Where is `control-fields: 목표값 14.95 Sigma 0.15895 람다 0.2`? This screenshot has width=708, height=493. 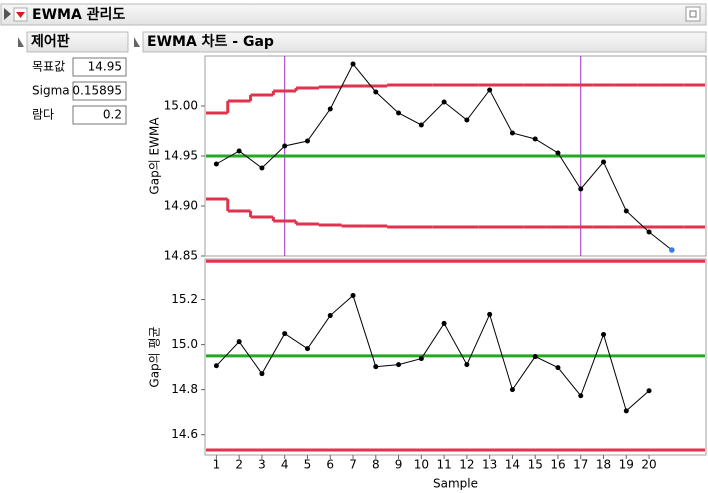 control-fields: 목표값 14.95 Sigma 0.15895 람다 0.2 is located at coordinates (79, 91).